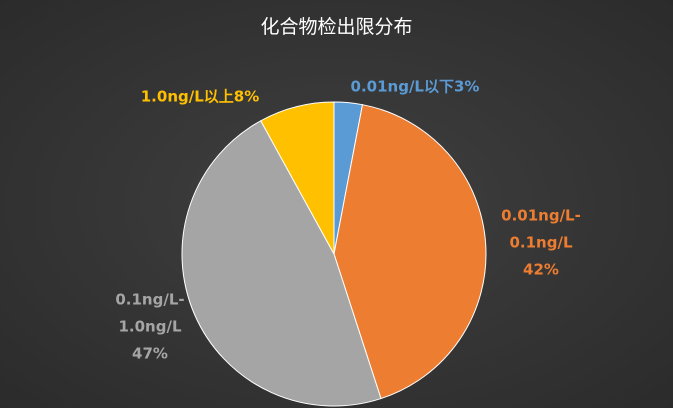  I want to click on data-label: 0.01ng/L以下3%, so click(415, 87).